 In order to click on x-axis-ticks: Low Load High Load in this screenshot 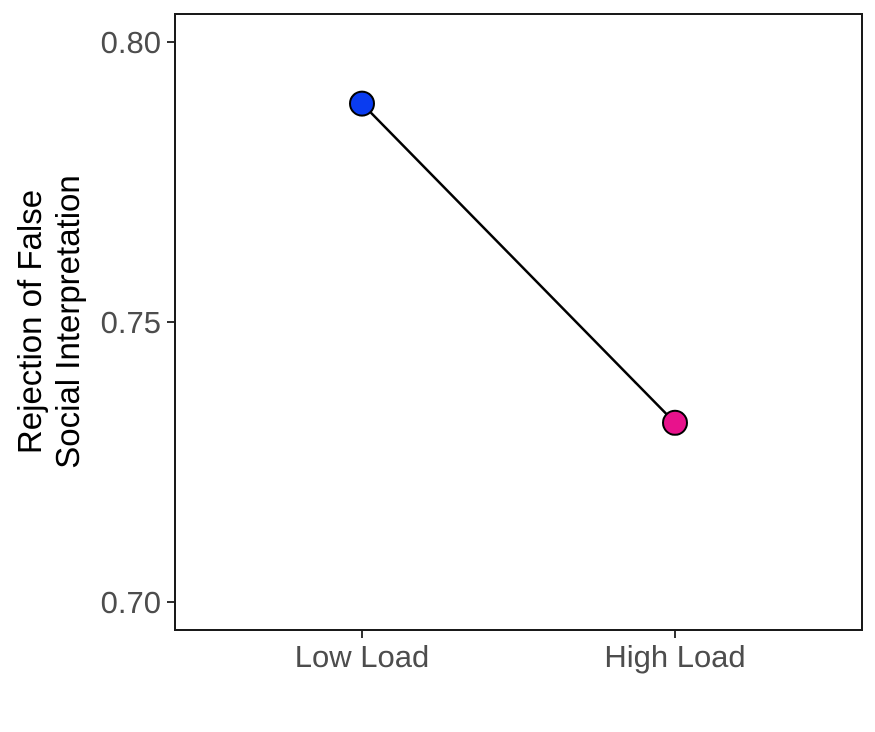, I will do `click(520, 652)`.